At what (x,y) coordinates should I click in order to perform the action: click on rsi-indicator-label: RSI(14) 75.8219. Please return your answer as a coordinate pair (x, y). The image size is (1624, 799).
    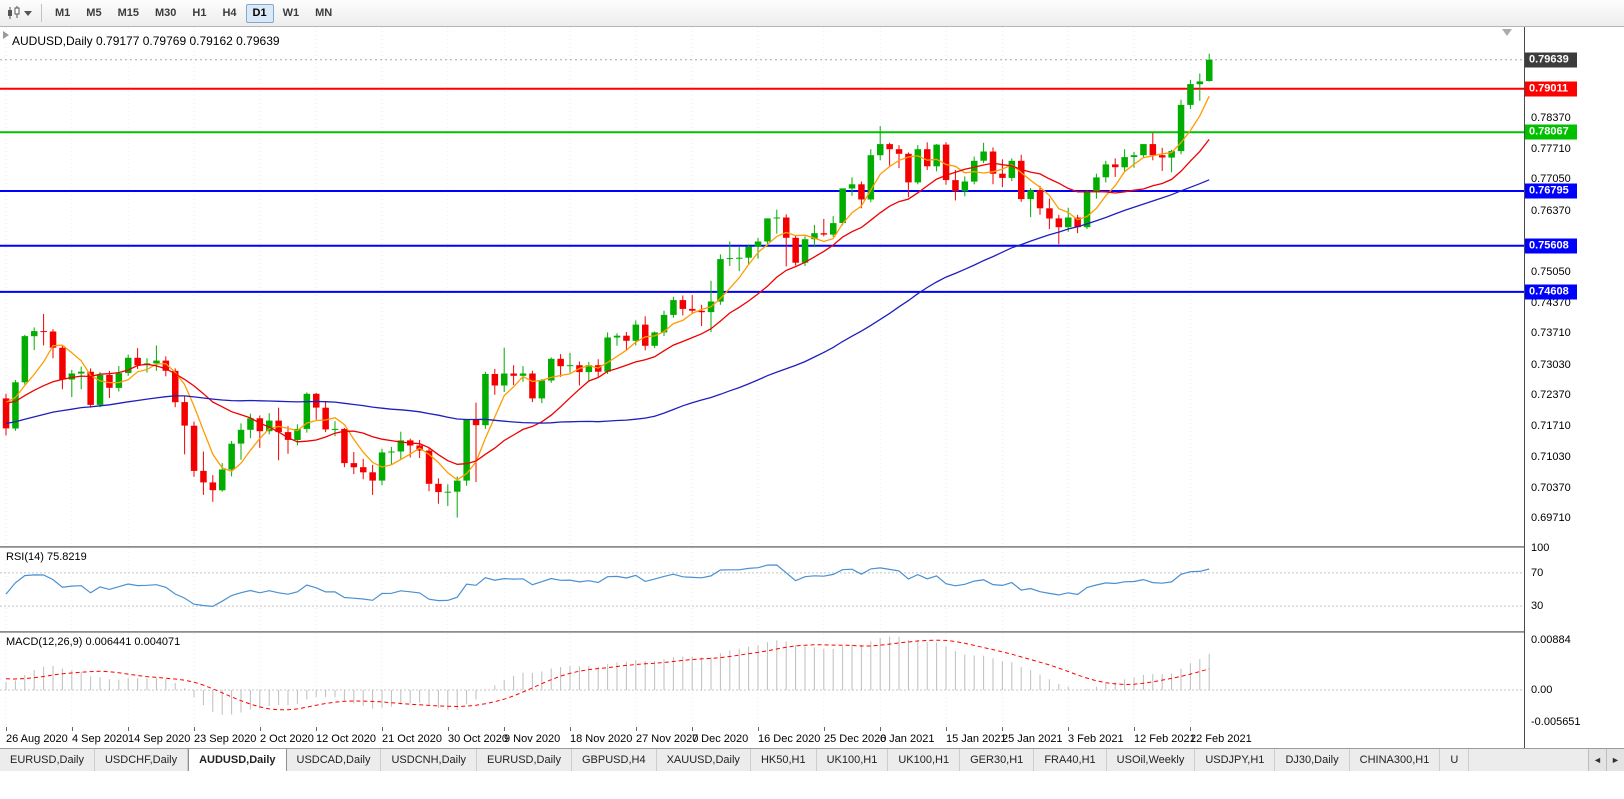
    Looking at the image, I should click on (46, 557).